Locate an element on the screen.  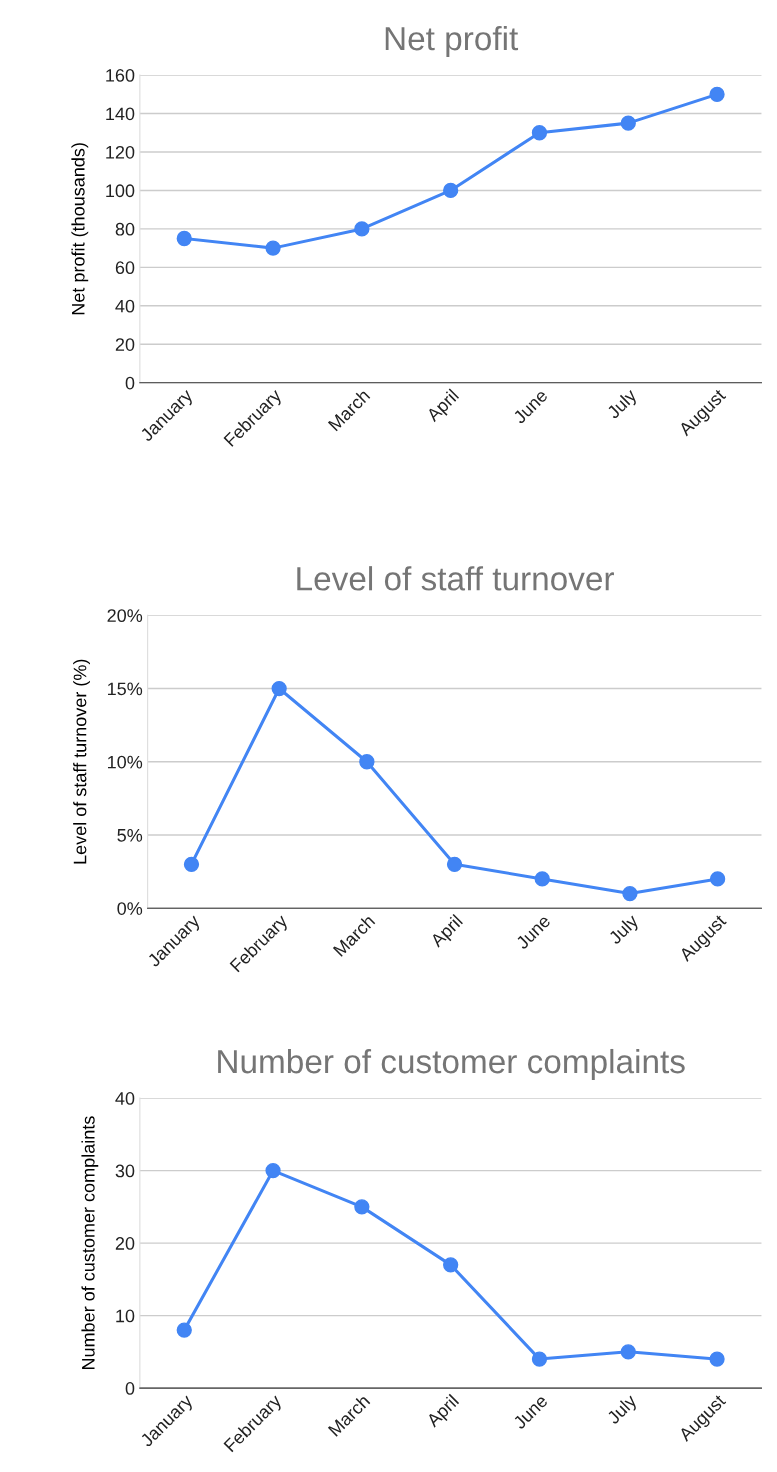
y-tick-label: 5% is located at coordinates (130, 835).